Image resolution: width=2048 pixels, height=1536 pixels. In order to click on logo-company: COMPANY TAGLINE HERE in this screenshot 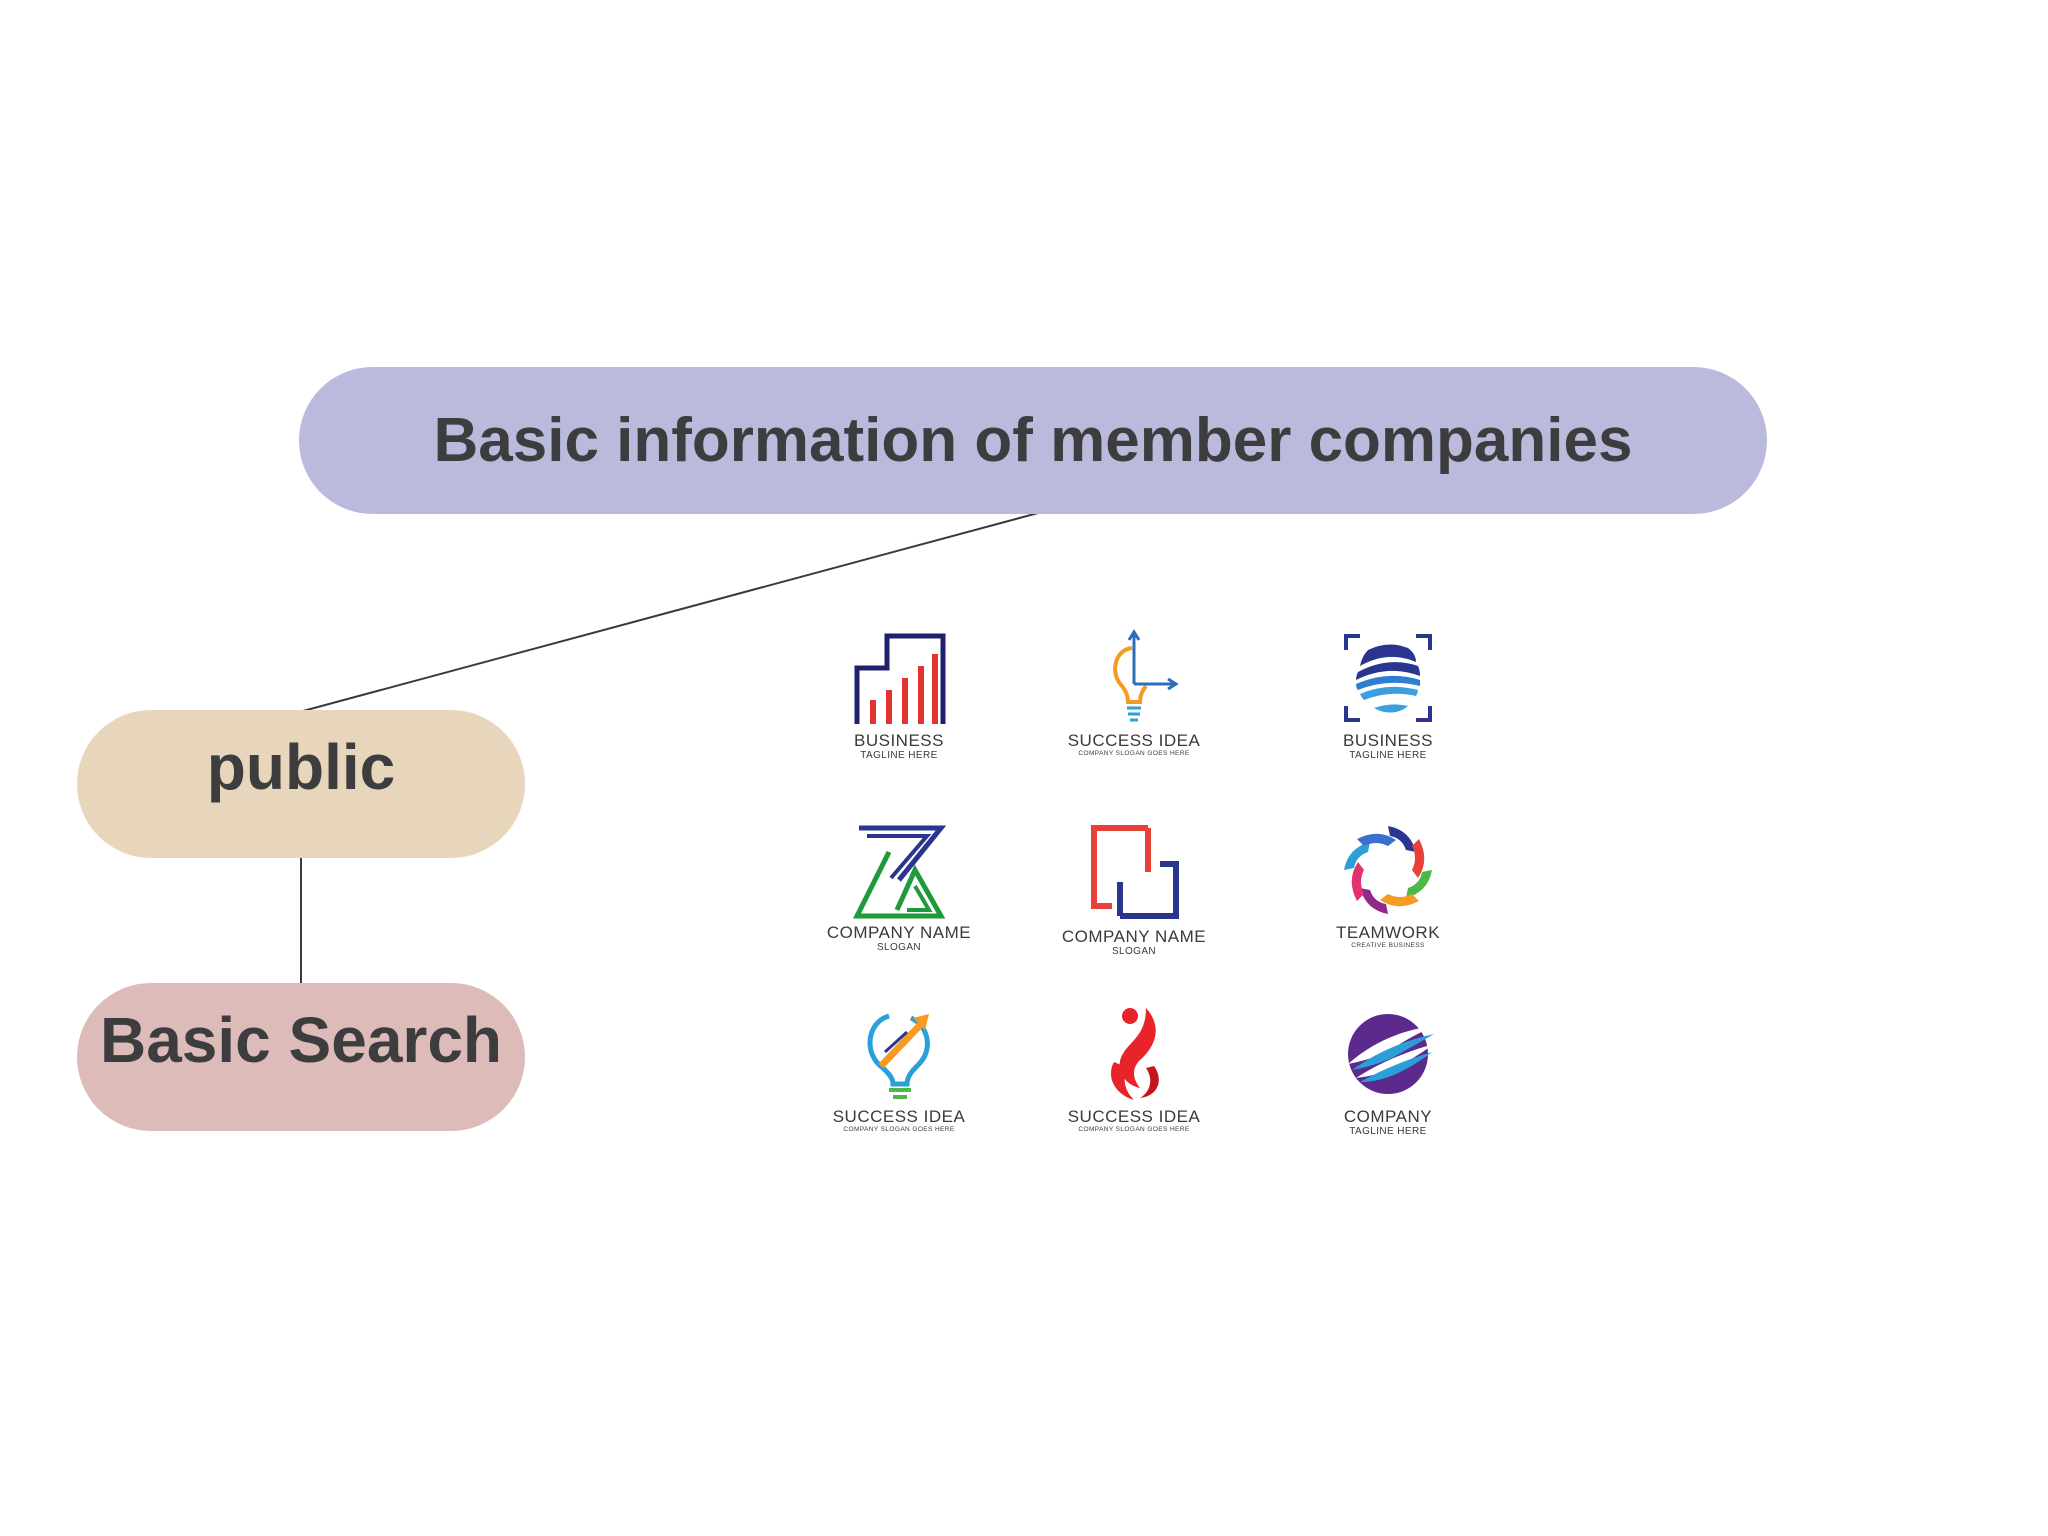, I will do `click(1388, 1084)`.